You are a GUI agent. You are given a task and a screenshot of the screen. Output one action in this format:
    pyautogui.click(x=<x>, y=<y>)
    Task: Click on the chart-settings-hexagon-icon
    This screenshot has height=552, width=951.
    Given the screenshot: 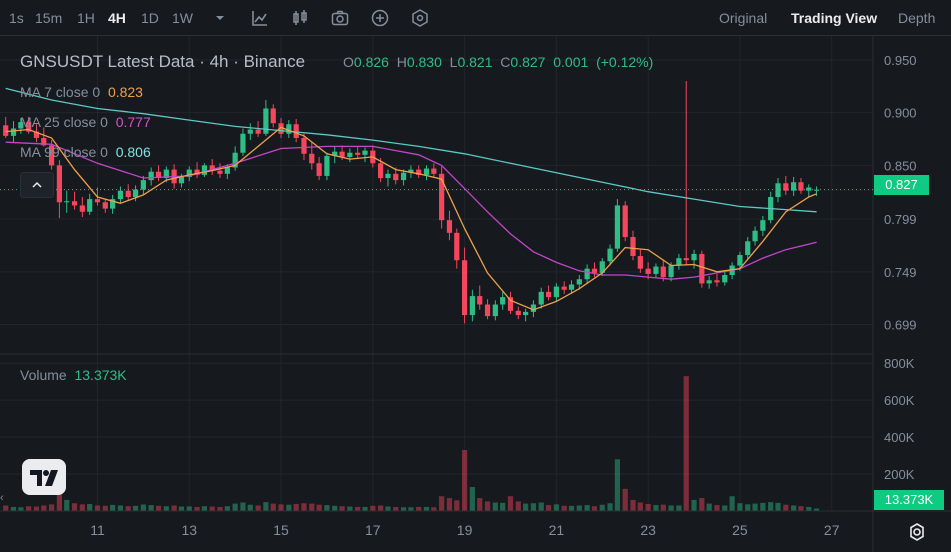 What is the action you would take?
    pyautogui.click(x=420, y=18)
    